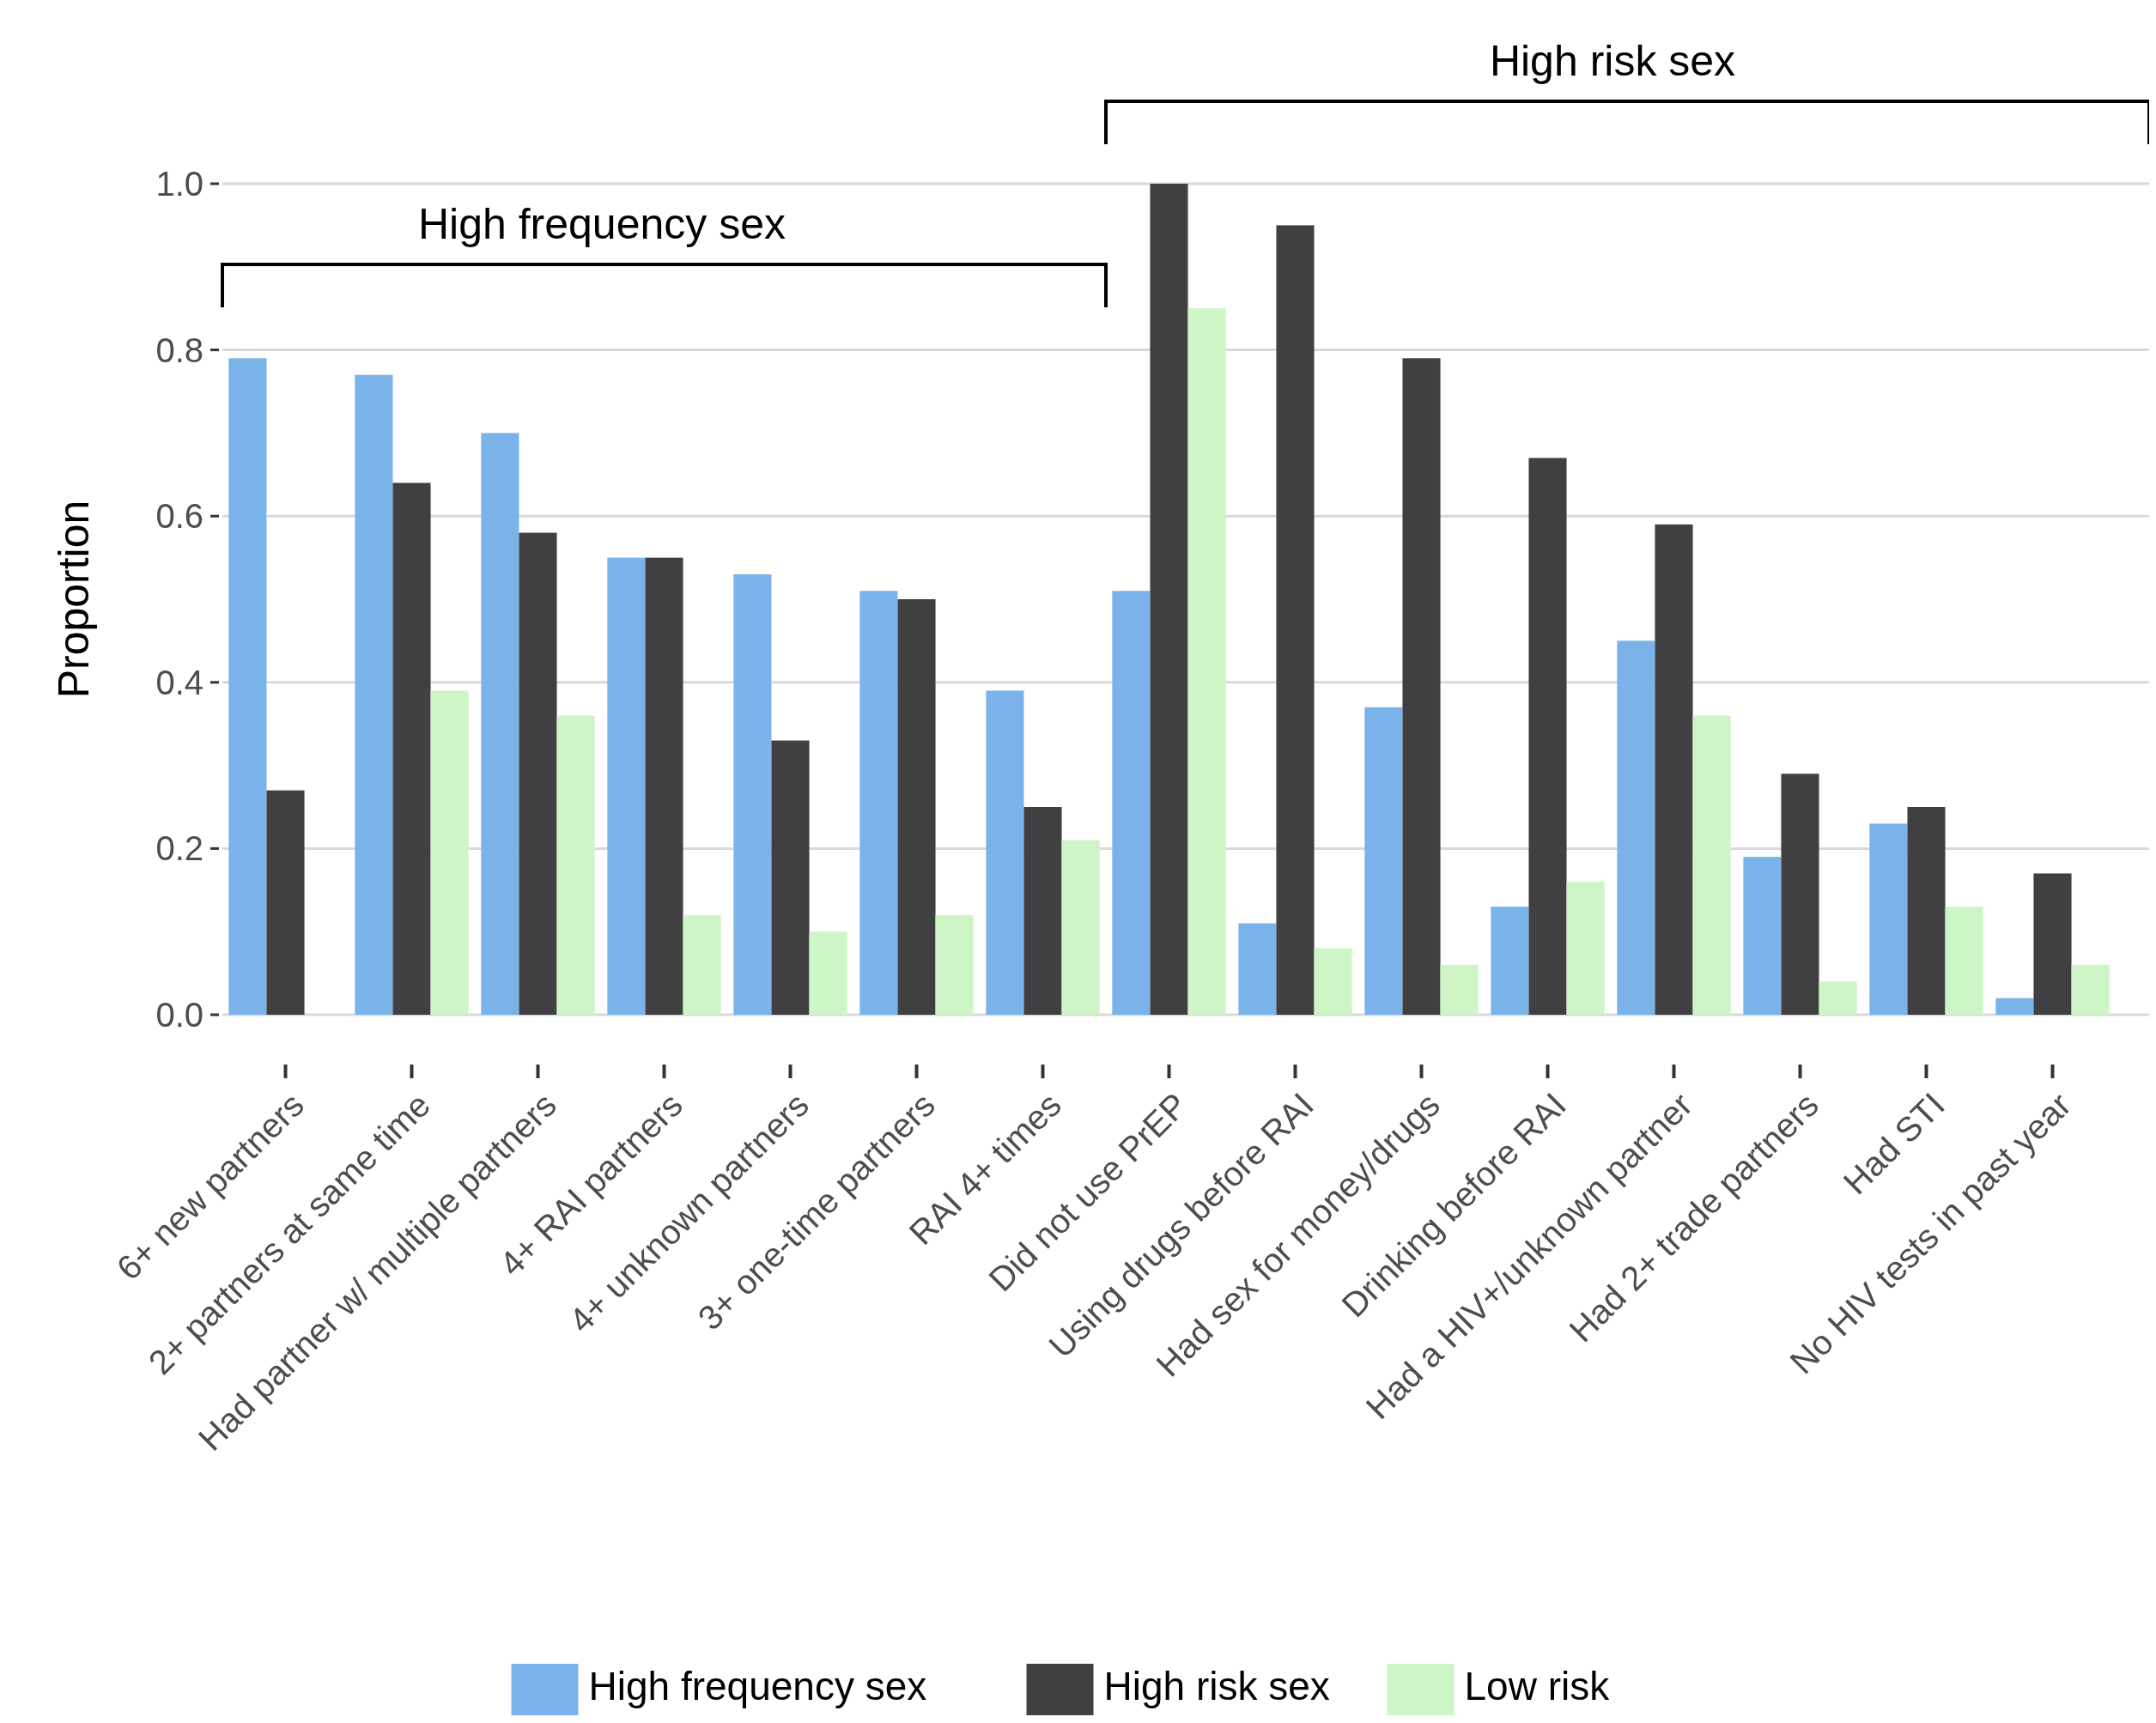 The height and width of the screenshot is (1723, 2156). Describe the element at coordinates (179, 848) in the screenshot. I see `y-tick-label: 0.2` at that location.